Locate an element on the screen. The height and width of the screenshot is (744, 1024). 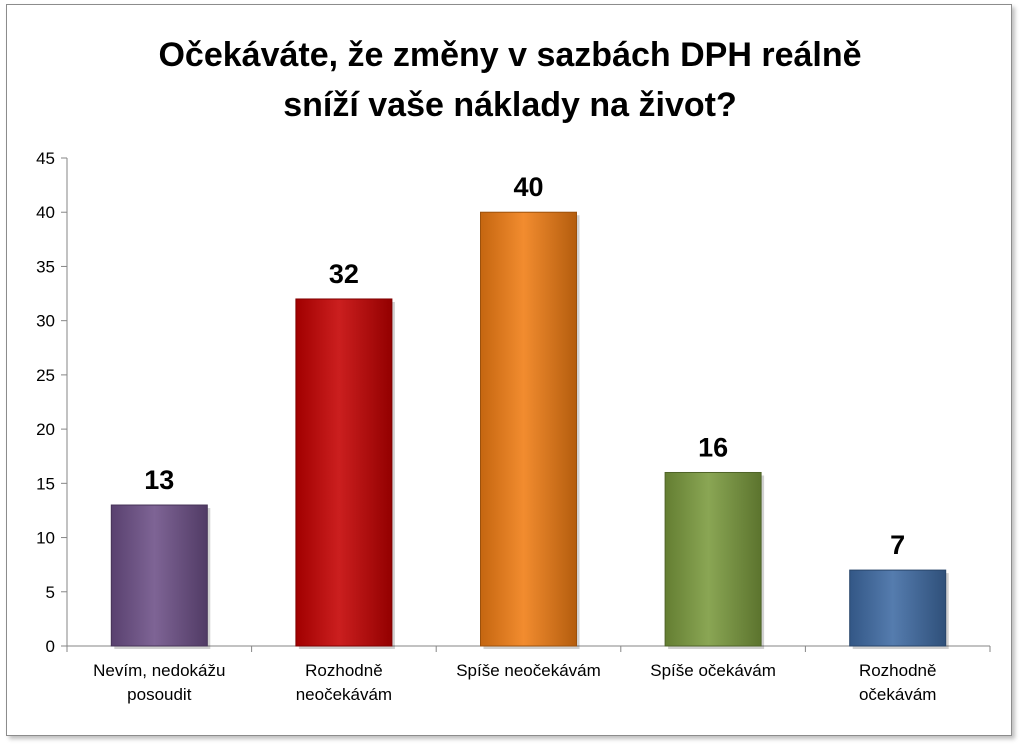
bar-value-label: 16 is located at coordinates (713, 447).